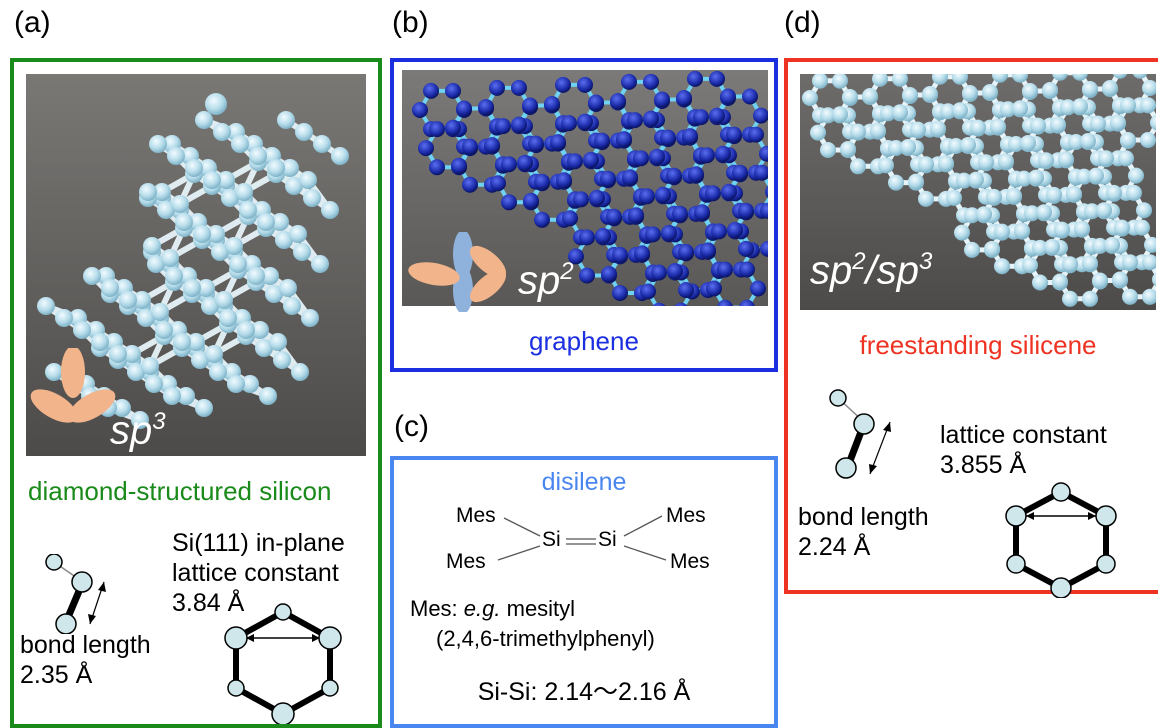 This screenshot has width=1158, height=728. Describe the element at coordinates (863, 517) in the screenshot. I see `panel-d-bond-label: bond length` at that location.